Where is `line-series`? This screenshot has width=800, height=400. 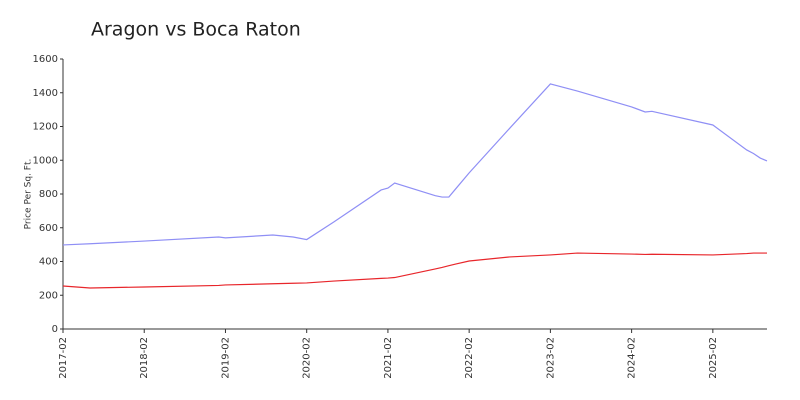
line-series is located at coordinates (414, 270).